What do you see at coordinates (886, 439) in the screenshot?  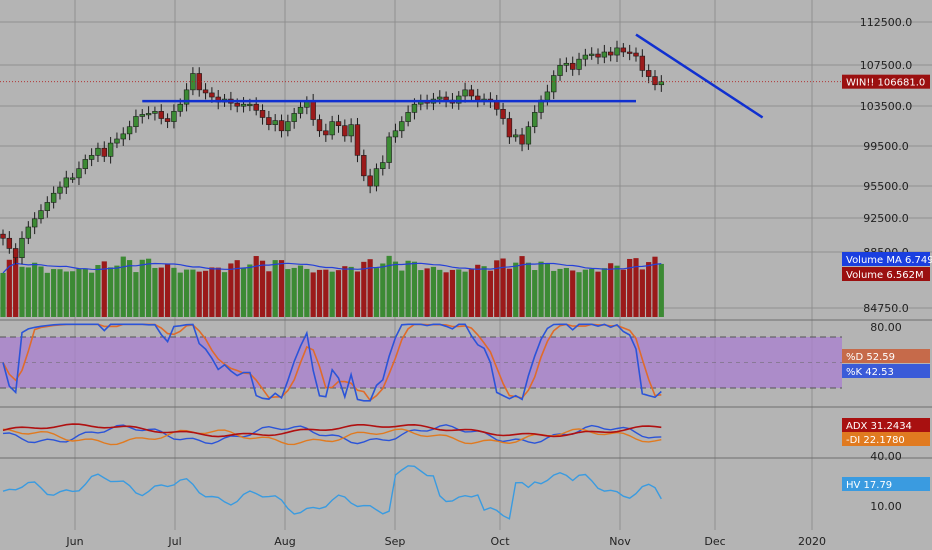 I see `minus-di-tag-bg` at bounding box center [886, 439].